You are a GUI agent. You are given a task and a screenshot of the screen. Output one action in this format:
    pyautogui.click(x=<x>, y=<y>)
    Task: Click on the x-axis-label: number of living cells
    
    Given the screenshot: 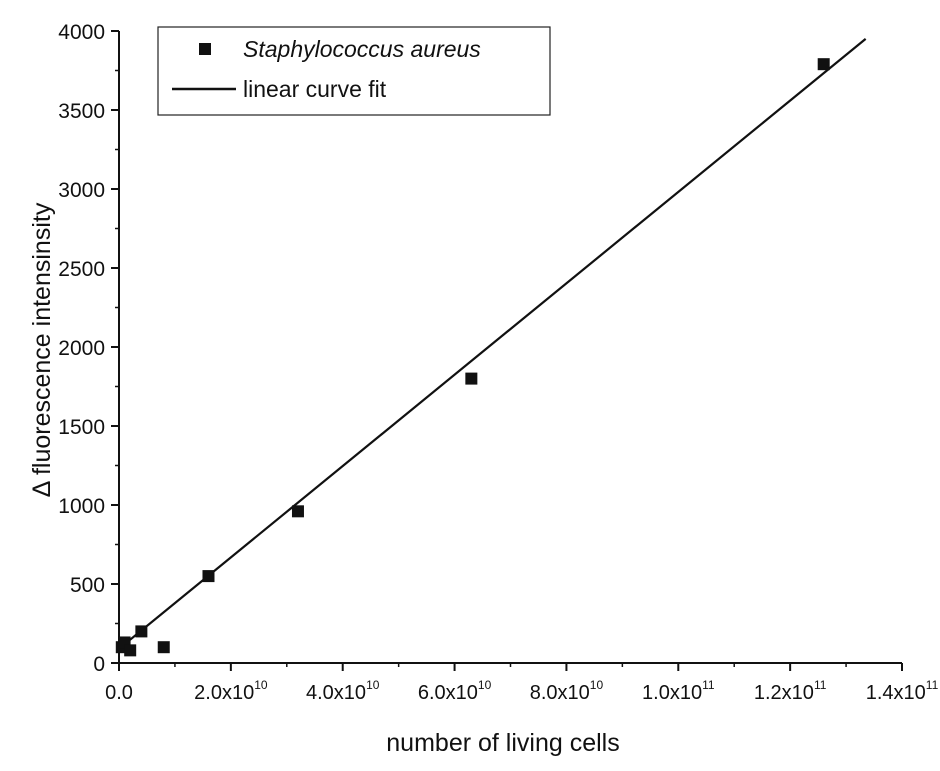 What is the action you would take?
    pyautogui.click(x=502, y=743)
    